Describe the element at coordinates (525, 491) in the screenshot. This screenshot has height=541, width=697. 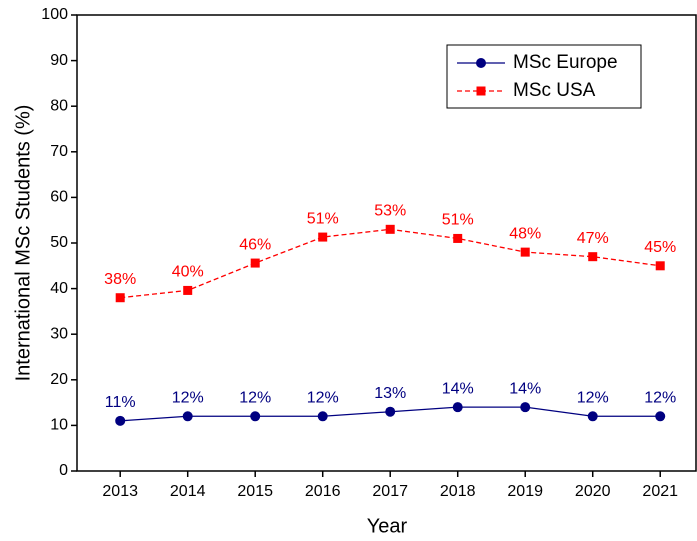
I see `x-tick-label: 2019` at that location.